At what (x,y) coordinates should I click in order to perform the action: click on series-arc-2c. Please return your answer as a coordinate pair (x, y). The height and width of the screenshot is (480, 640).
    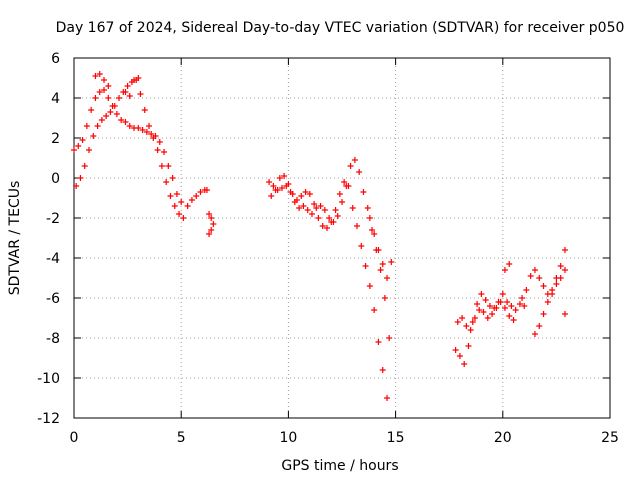
    Looking at the image, I should click on (380, 248).